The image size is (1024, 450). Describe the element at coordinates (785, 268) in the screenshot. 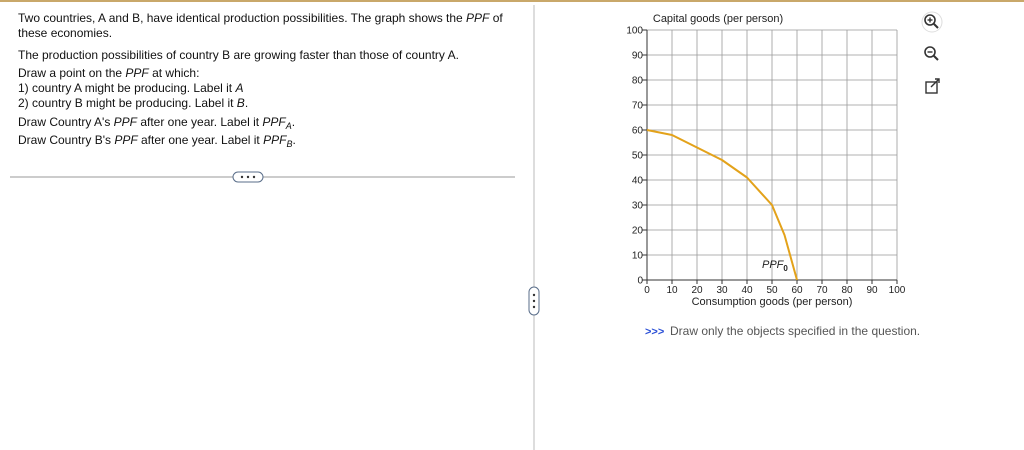

I see `curve-label-subscript: 0` at that location.